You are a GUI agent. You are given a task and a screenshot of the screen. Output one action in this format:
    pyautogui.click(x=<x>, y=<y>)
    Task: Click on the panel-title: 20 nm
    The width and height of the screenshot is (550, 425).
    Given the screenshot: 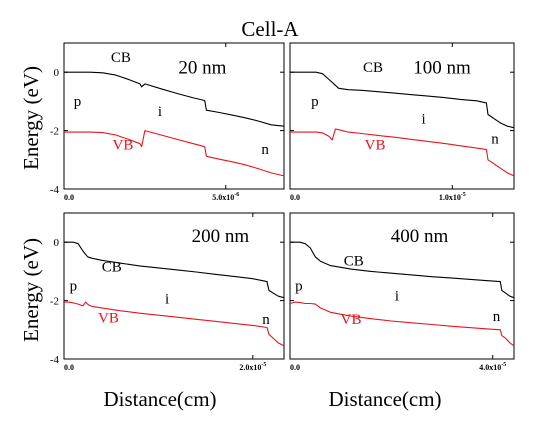 What is the action you would take?
    pyautogui.click(x=202, y=68)
    